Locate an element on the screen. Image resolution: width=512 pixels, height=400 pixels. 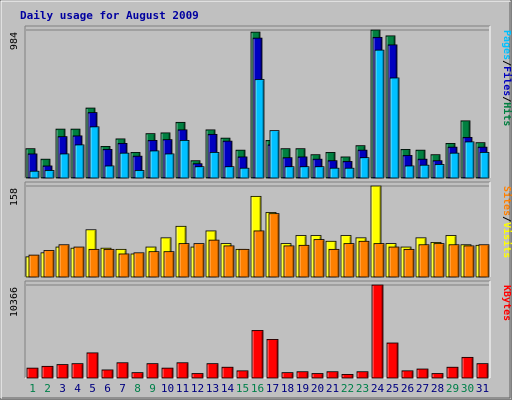
max-value-label: 984 is located at coordinates (14, 41).